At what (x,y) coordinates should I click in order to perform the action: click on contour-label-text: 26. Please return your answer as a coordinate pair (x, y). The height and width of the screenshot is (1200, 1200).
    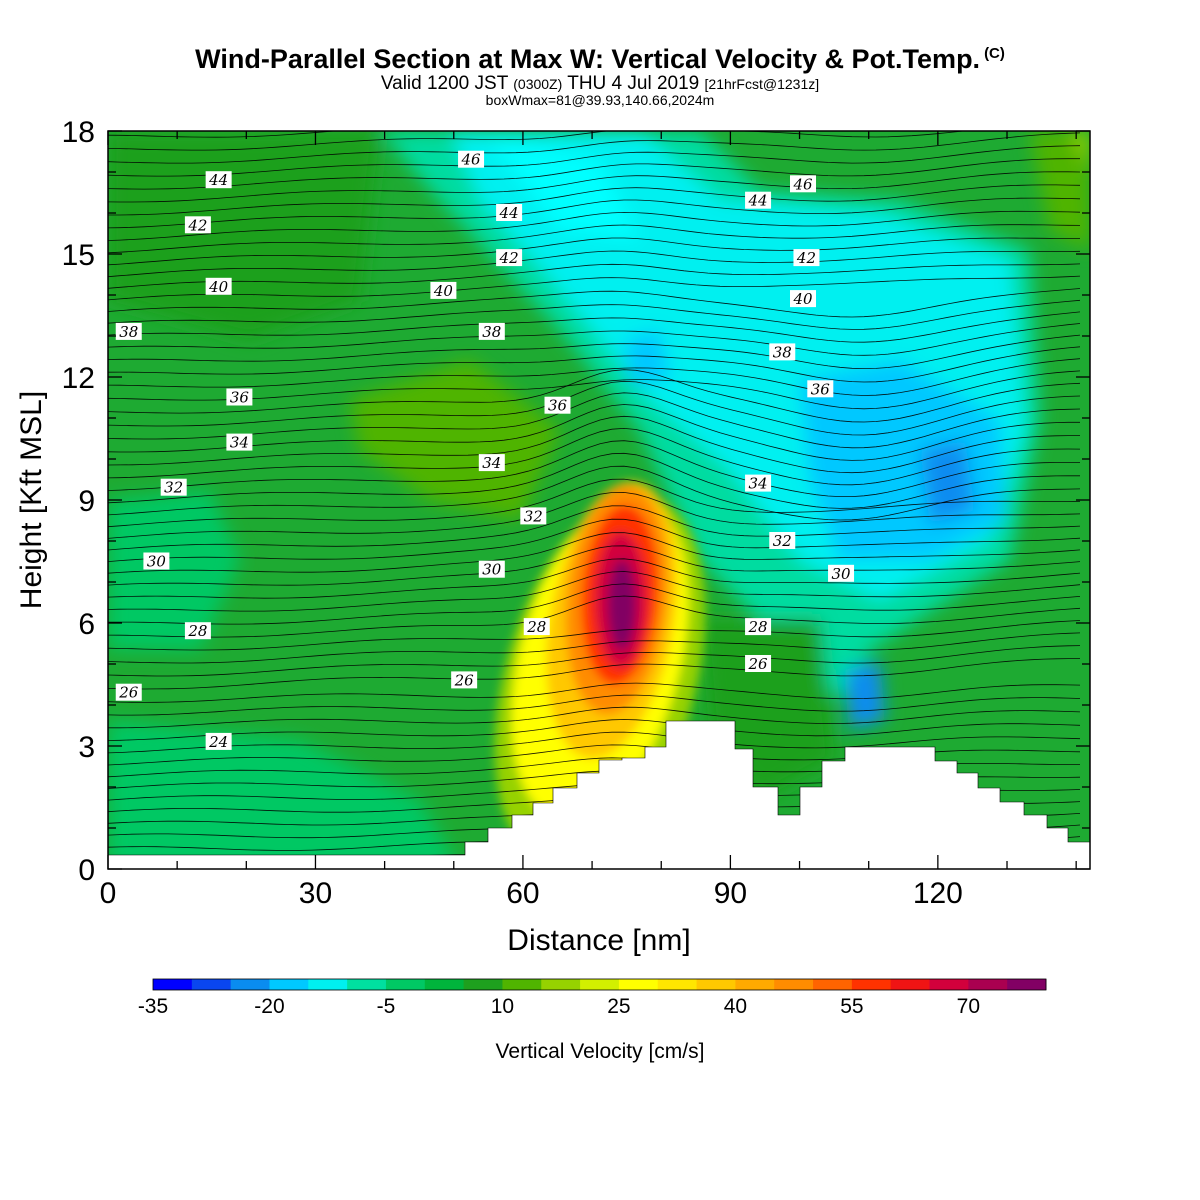
    Looking at the image, I should click on (464, 680).